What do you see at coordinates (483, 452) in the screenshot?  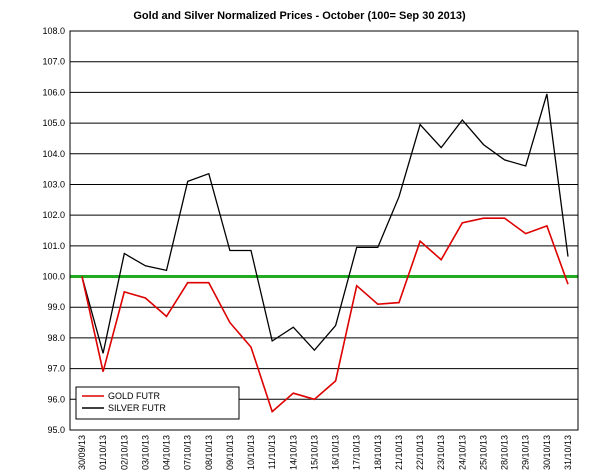 I see `x-tick-label: 25/10/13` at bounding box center [483, 452].